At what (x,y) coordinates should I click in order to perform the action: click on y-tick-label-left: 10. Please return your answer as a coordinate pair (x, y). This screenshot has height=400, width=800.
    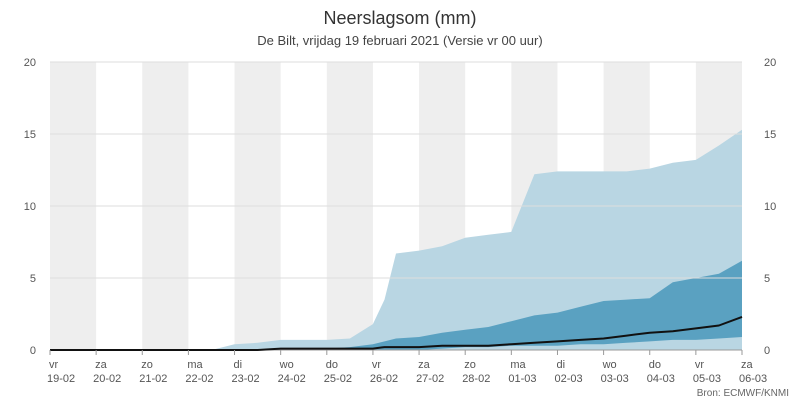
    Looking at the image, I should click on (30, 207).